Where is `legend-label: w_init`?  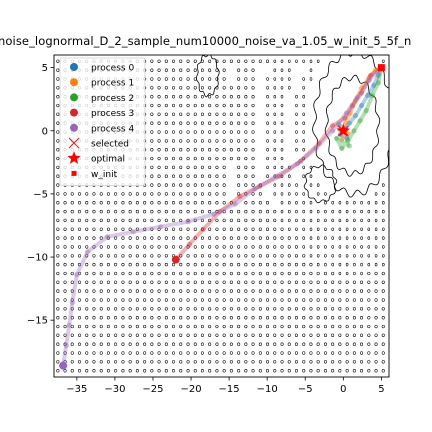 legend-label: w_init is located at coordinates (104, 175).